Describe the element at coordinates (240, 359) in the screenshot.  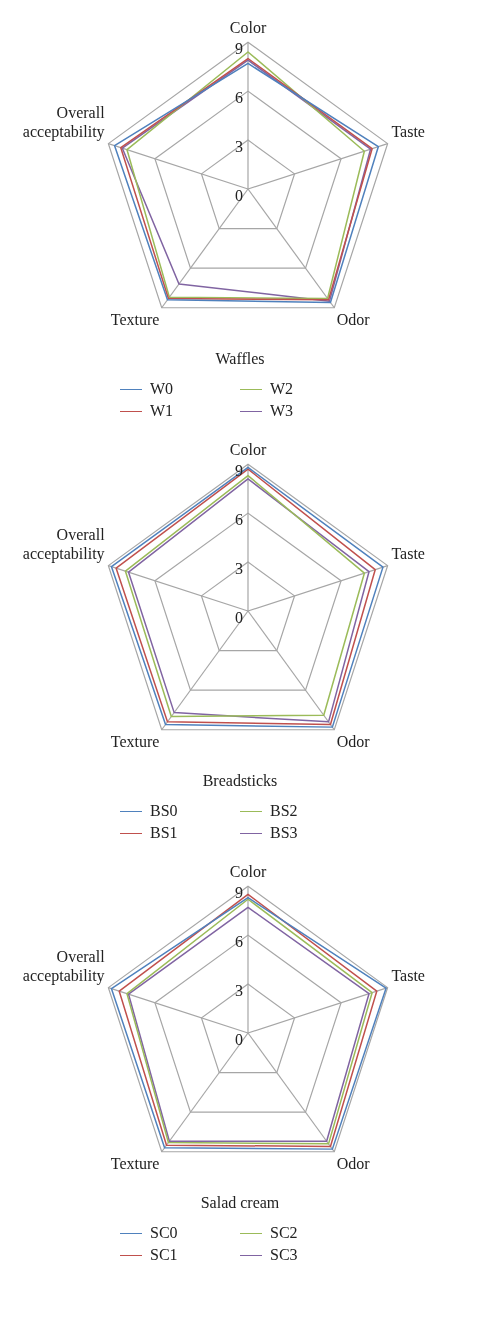
I see `text: Waffles` at that location.